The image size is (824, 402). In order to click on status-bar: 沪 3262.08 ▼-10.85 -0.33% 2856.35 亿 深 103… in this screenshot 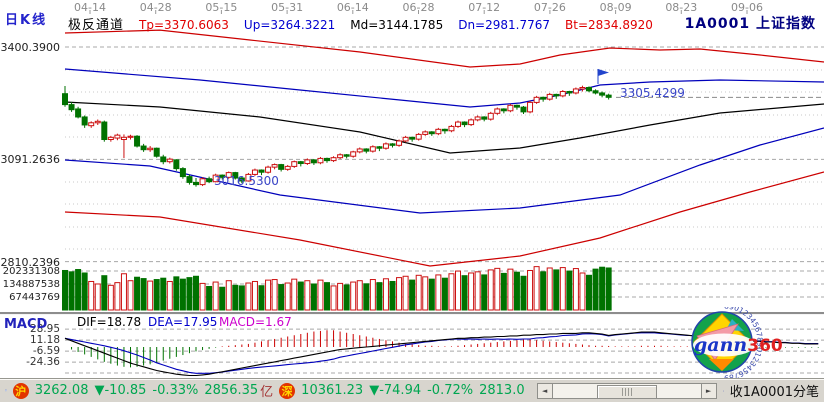, I will do `click(412, 390)`.